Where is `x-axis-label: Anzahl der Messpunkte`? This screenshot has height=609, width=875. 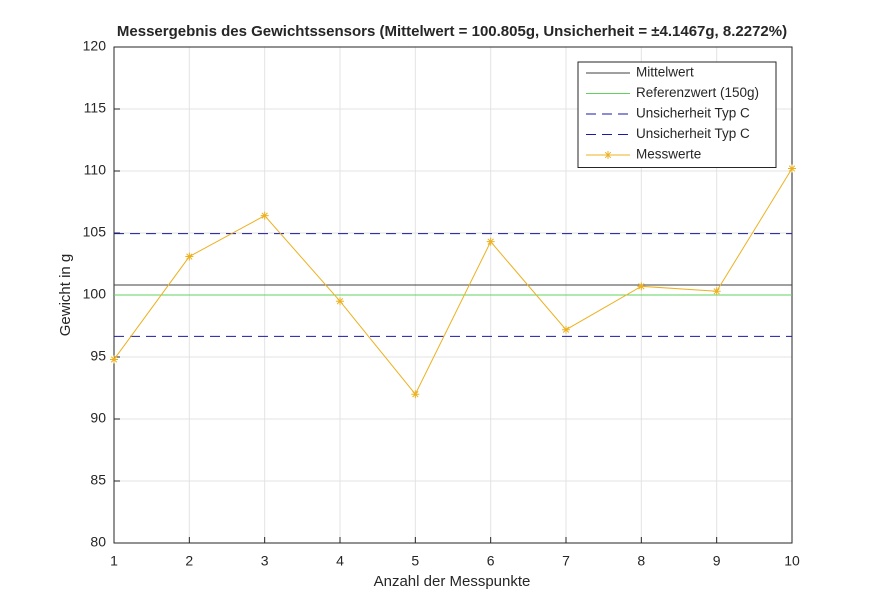
x-axis-label: Anzahl der Messpunkte is located at coordinates (452, 581).